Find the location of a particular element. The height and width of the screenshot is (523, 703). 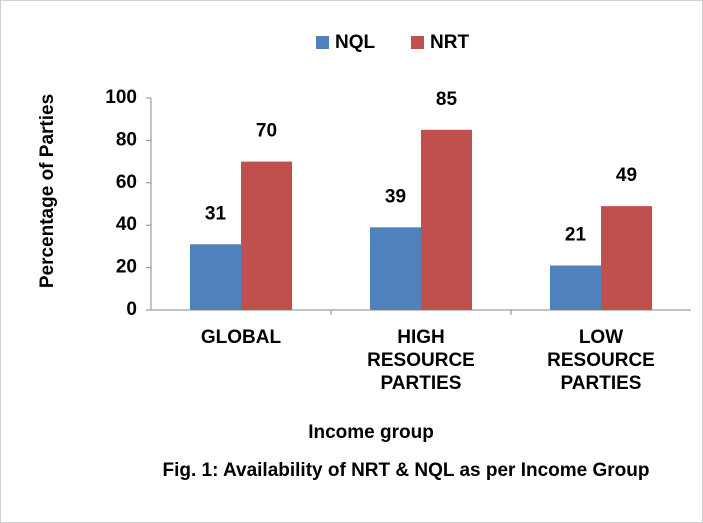

legend-label: NRT is located at coordinates (449, 42).